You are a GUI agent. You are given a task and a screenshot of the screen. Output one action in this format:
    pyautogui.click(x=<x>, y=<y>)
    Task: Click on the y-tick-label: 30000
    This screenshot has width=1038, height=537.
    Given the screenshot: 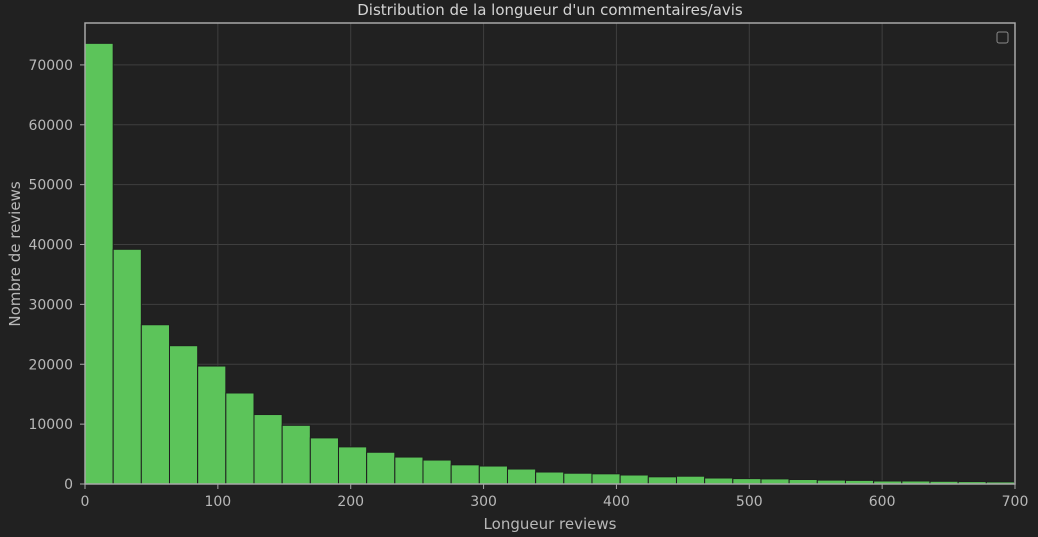 What is the action you would take?
    pyautogui.click(x=50, y=305)
    